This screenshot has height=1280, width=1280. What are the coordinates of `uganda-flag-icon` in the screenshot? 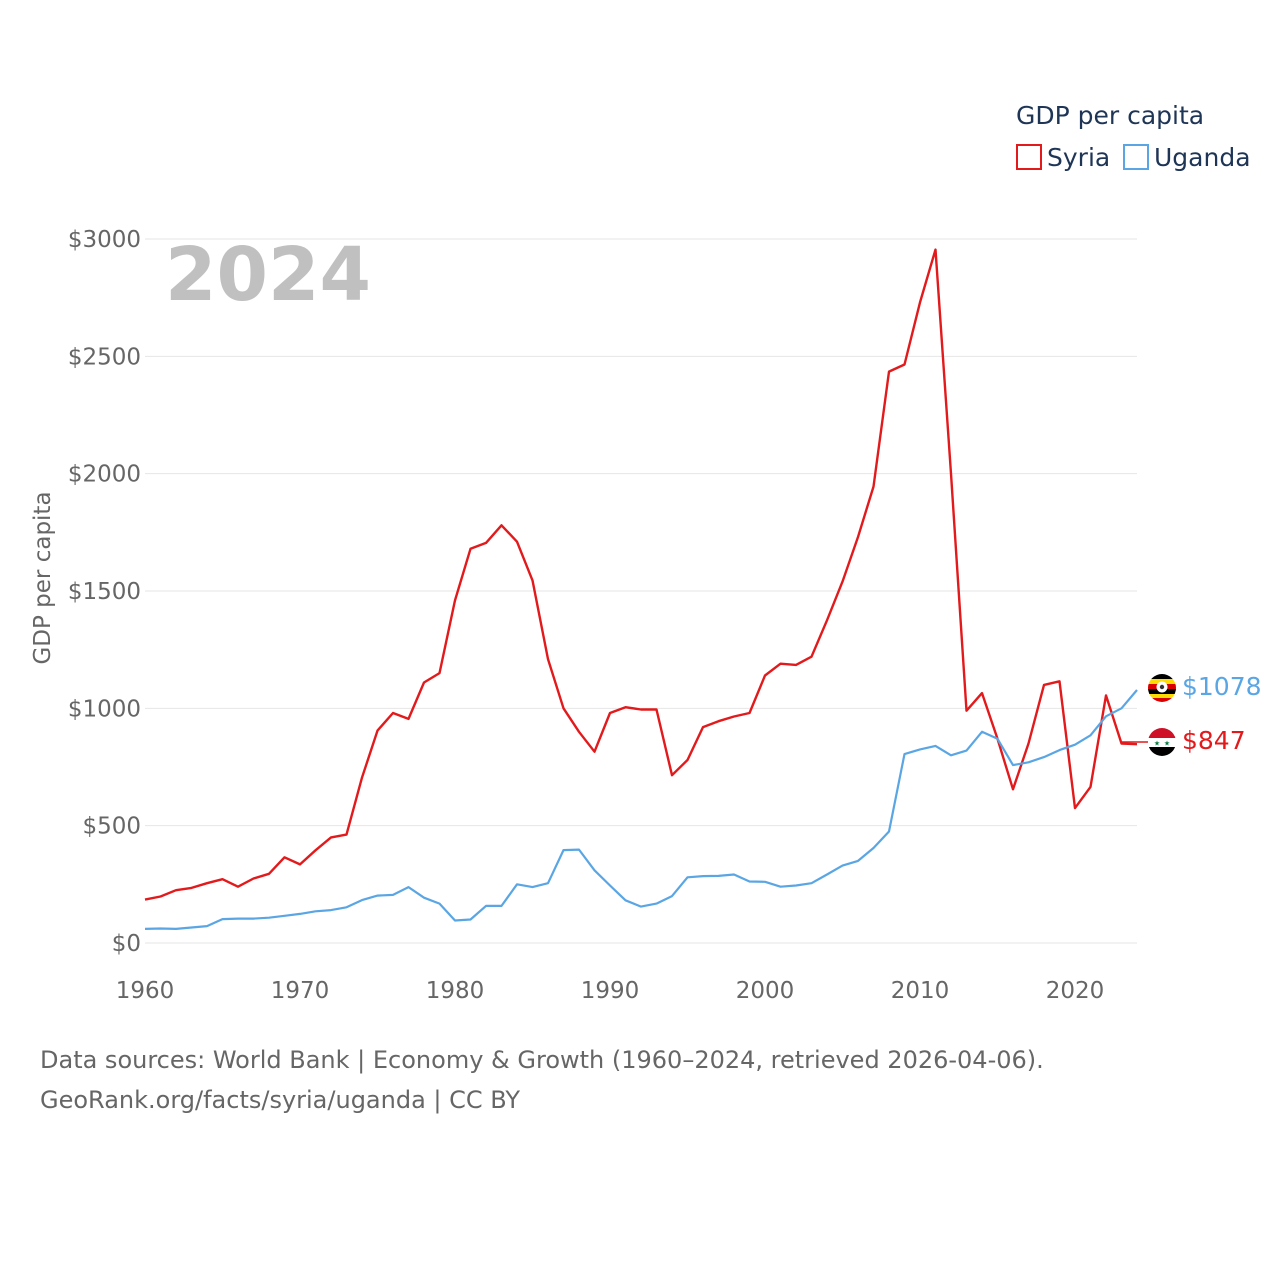 It's located at (1162, 688).